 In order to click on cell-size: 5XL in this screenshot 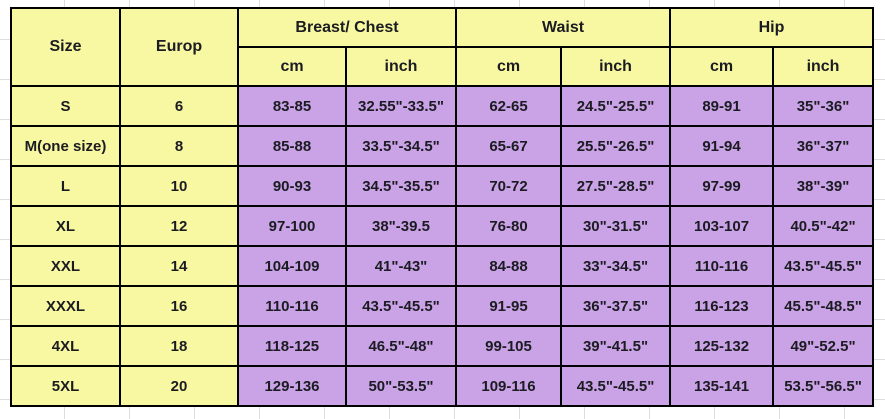, I will do `click(65, 386)`.